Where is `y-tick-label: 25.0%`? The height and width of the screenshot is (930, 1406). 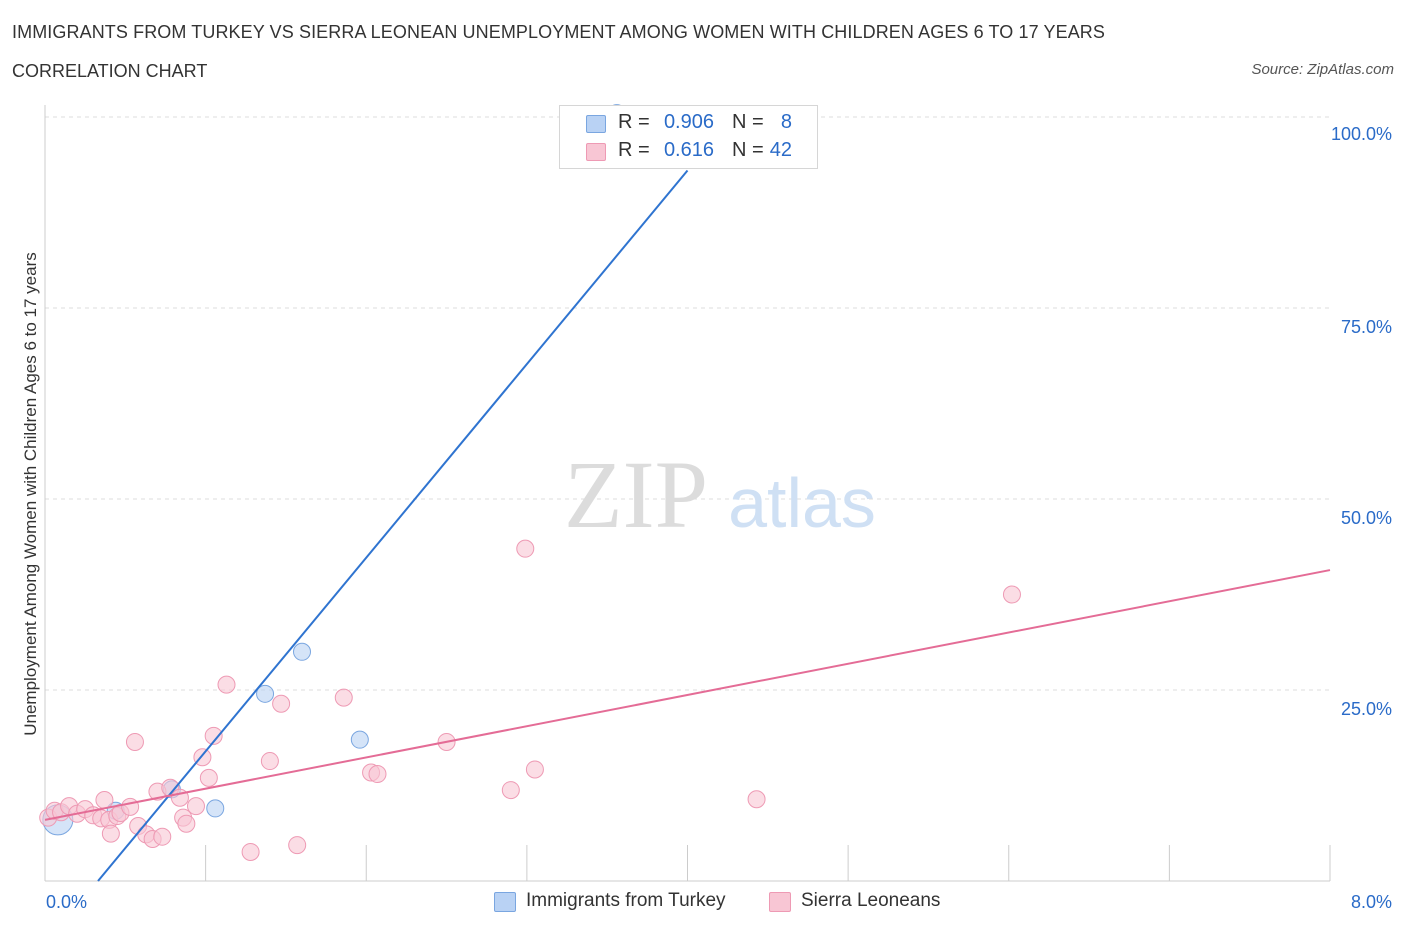 y-tick-label: 25.0% is located at coordinates (1366, 709).